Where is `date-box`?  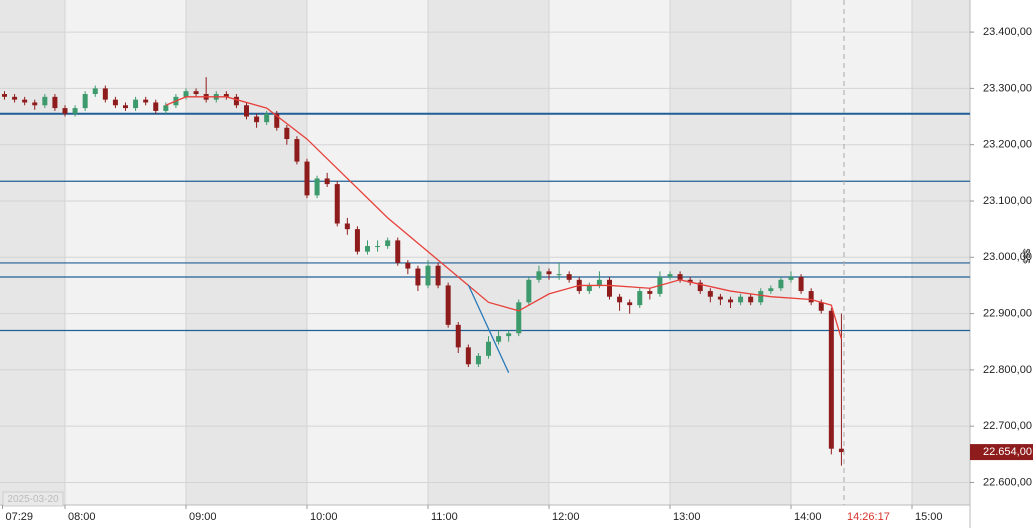
date-box is located at coordinates (33, 499).